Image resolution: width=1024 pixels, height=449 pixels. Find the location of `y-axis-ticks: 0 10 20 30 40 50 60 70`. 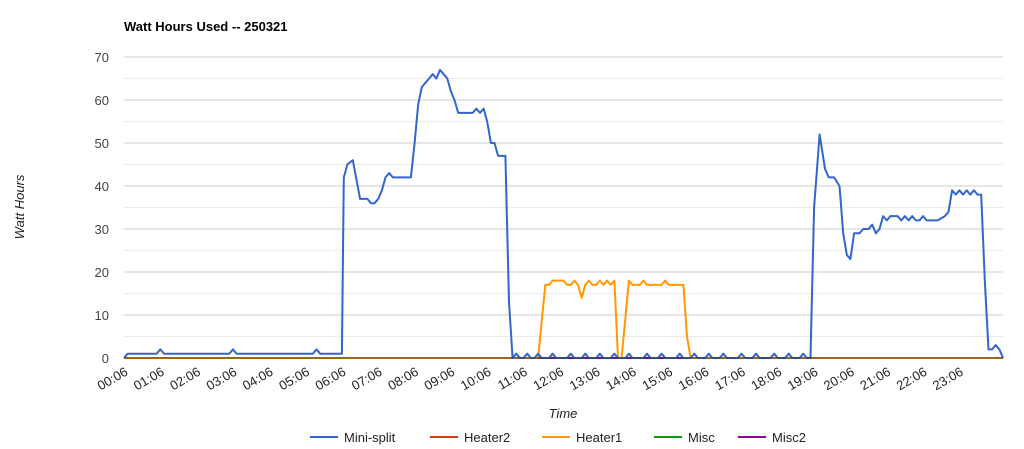

y-axis-ticks: 0 10 20 30 40 50 60 70 is located at coordinates (102, 208).